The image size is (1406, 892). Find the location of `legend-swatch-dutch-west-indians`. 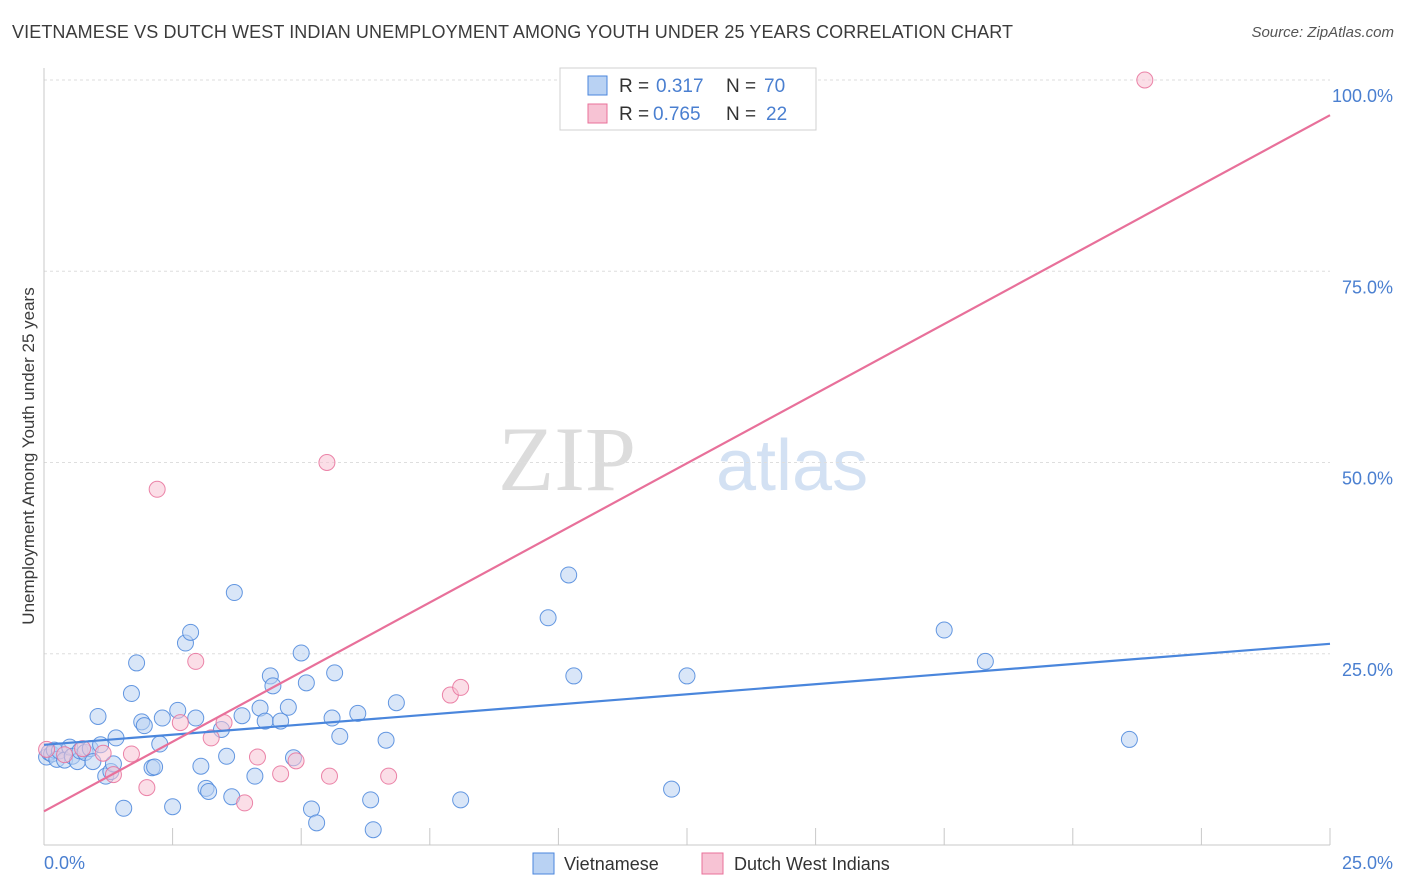

legend-swatch-dutch-west-indians is located at coordinates (712, 863).